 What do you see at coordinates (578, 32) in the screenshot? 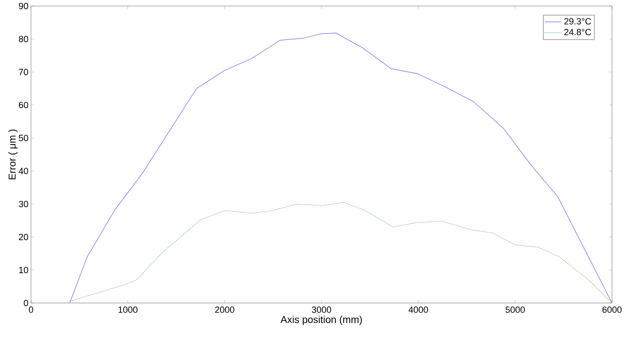
I see `legend-label: 24.8°C` at bounding box center [578, 32].